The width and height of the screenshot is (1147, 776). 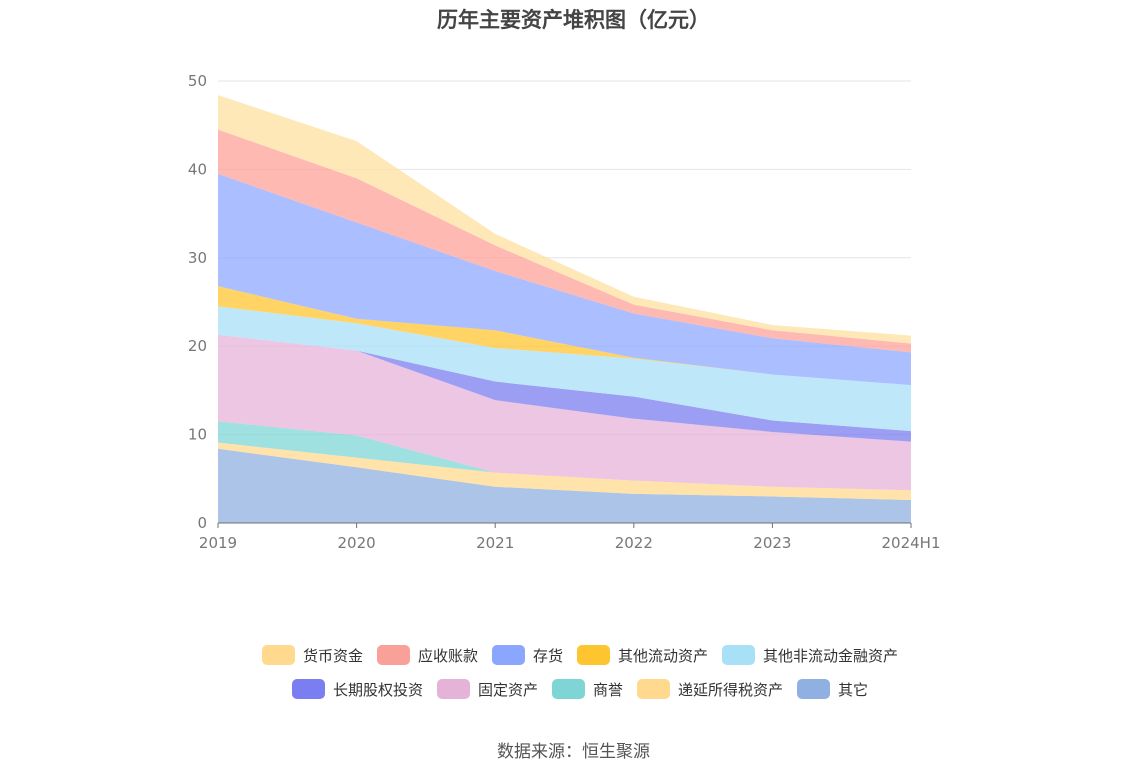 I want to click on legend-item: 货币资金, so click(x=312, y=655).